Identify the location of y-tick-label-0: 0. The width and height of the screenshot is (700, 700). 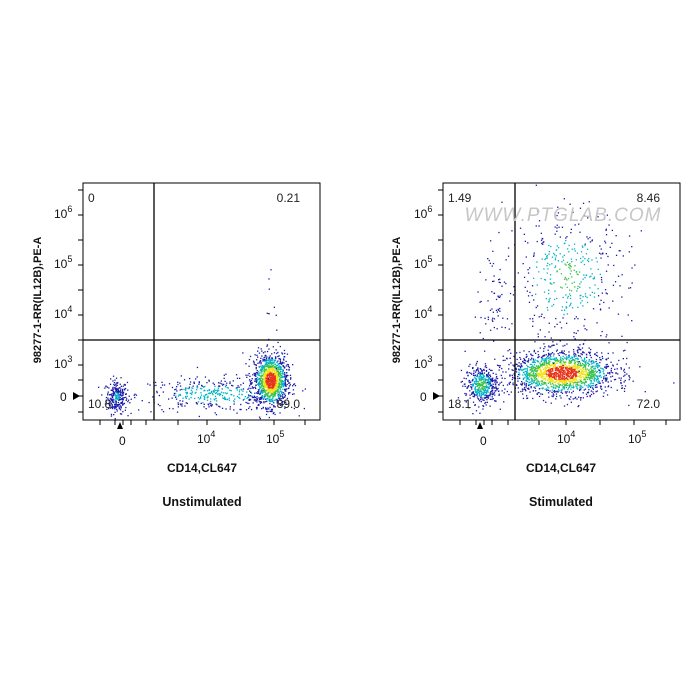
(63, 397).